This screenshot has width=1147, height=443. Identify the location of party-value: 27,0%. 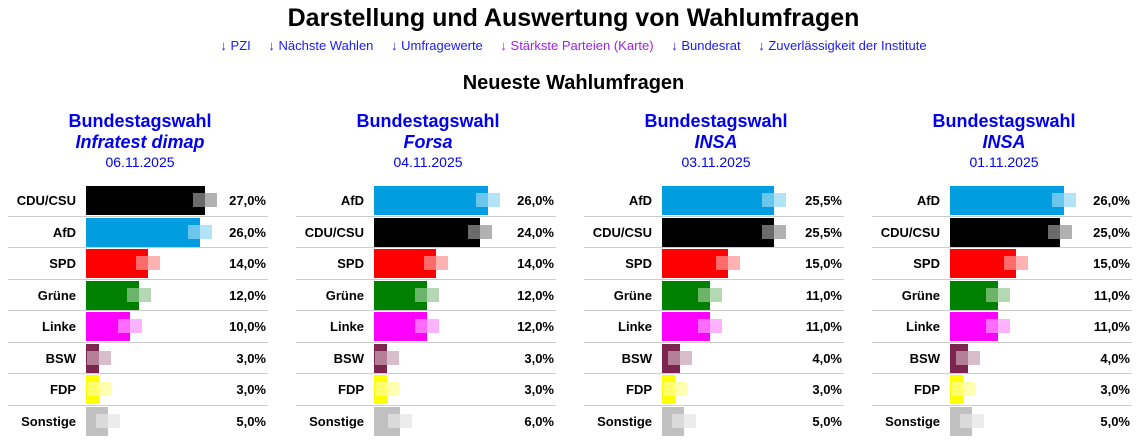
(247, 200).